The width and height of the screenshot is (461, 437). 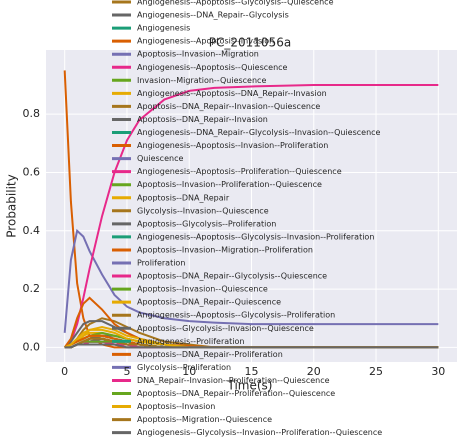 I want to click on legend-label: Apoptosis--Invasion--Quiescence, so click(x=202, y=289).